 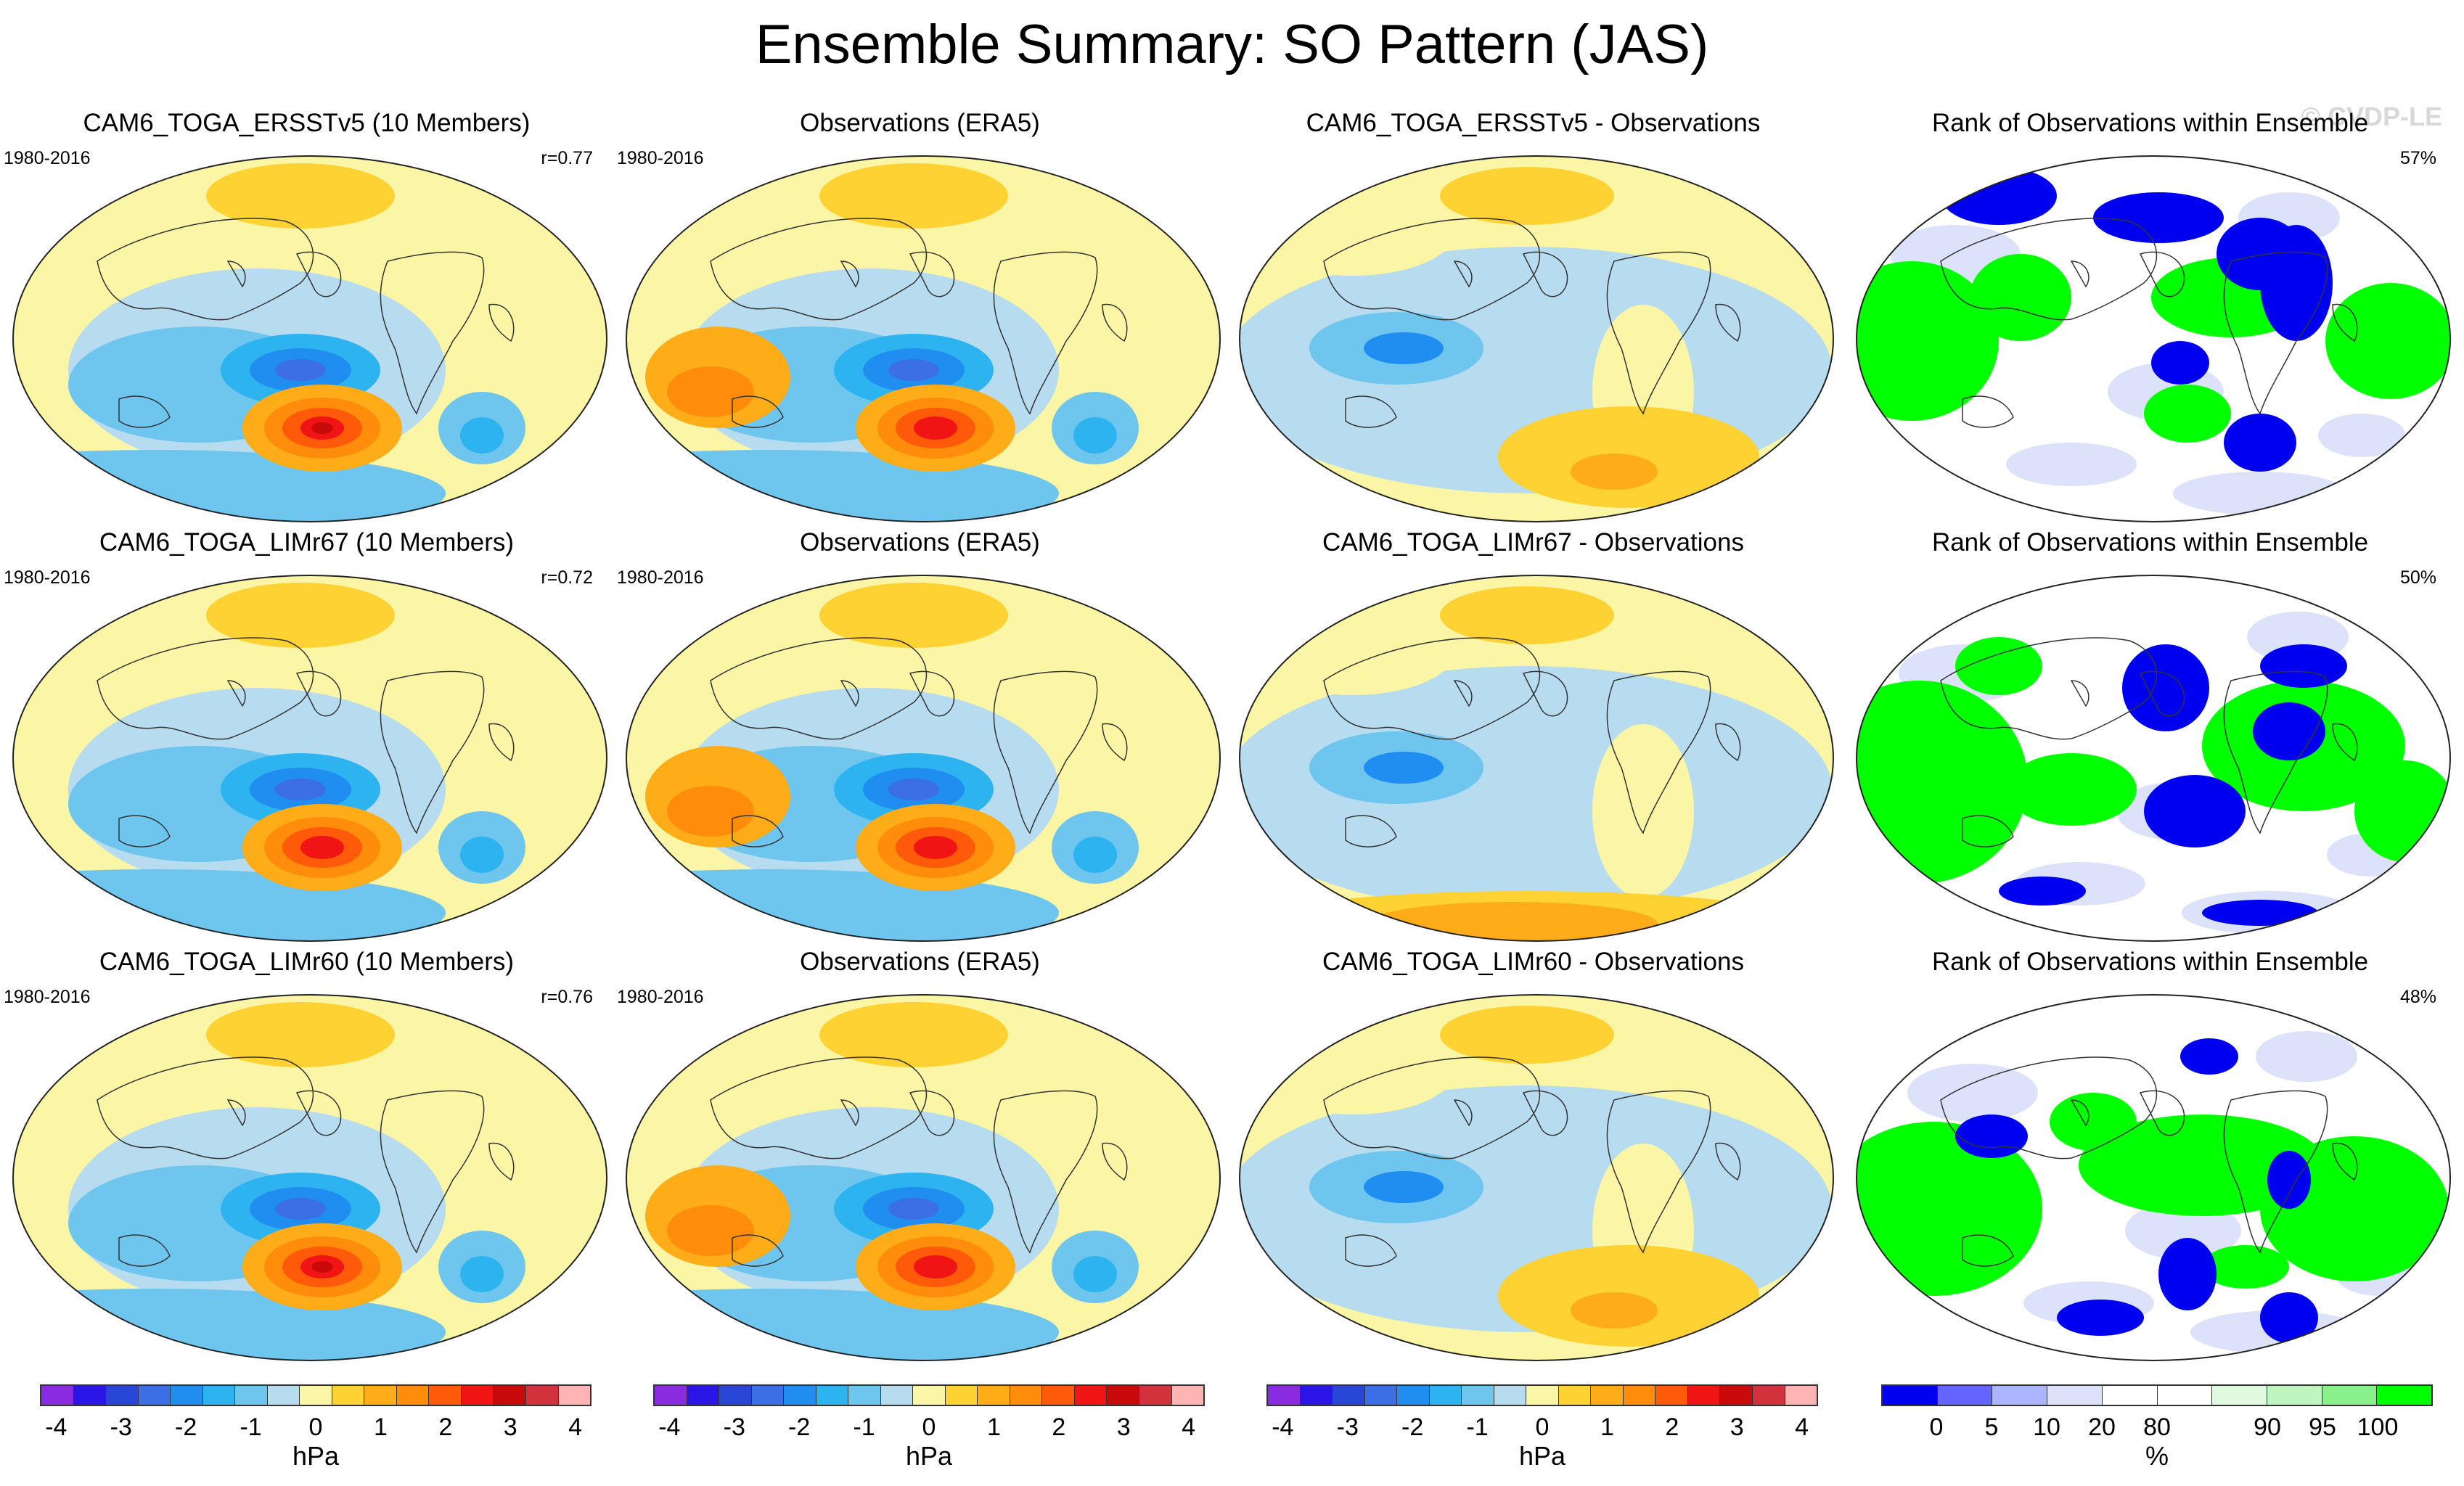 I want to click on panel-r2-c2: Observations (ERA5) 1980-2016, so click(x=920, y=738).